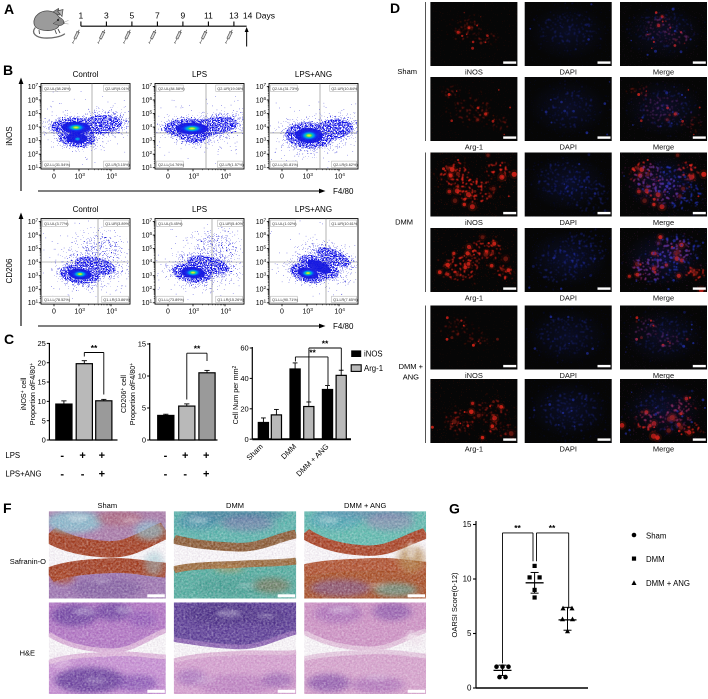  What do you see at coordinates (235, 394) in the screenshot?
I see `svg-text: Cell Num per mm2` at bounding box center [235, 394].